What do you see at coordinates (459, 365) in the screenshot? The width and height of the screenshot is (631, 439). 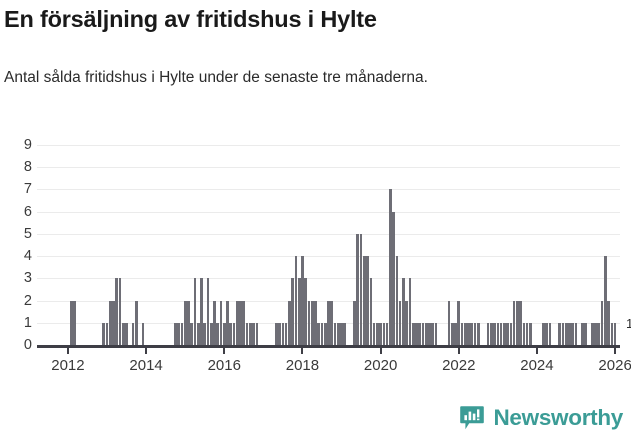 I see `x-tick-label: 2022` at bounding box center [459, 365].